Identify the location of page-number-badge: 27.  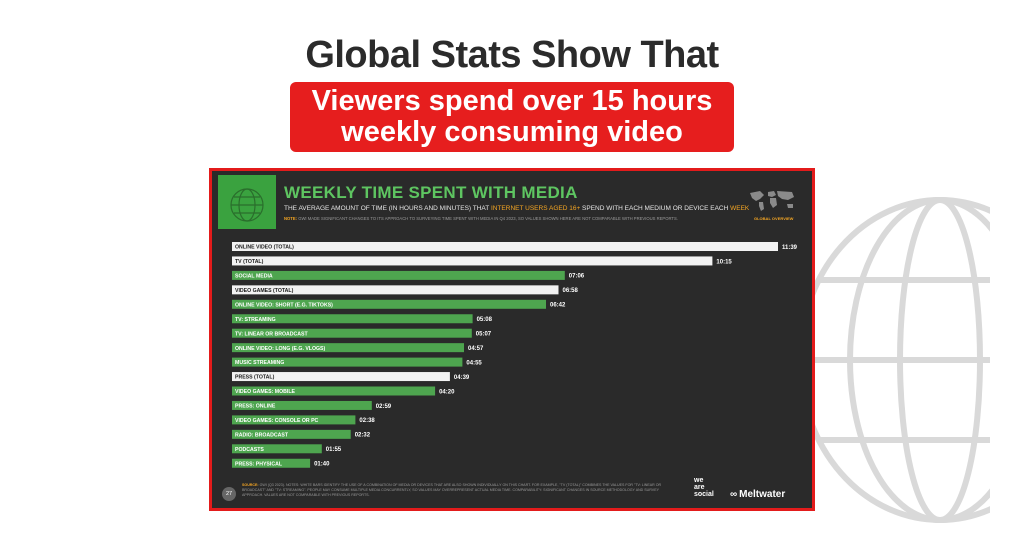
(229, 494).